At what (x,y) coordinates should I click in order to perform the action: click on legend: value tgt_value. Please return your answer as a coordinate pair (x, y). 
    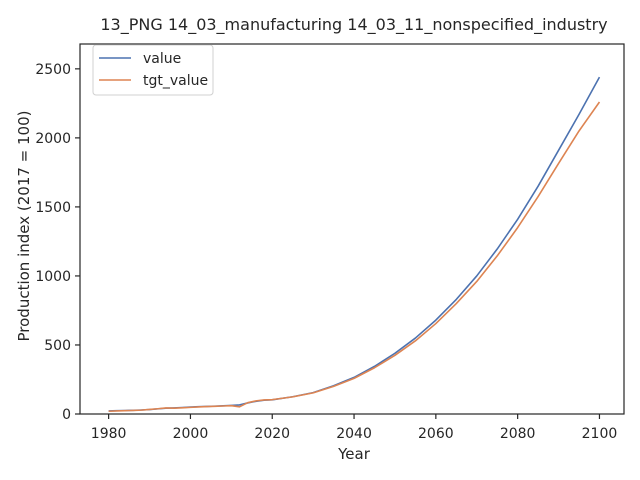
    Looking at the image, I should click on (153, 70).